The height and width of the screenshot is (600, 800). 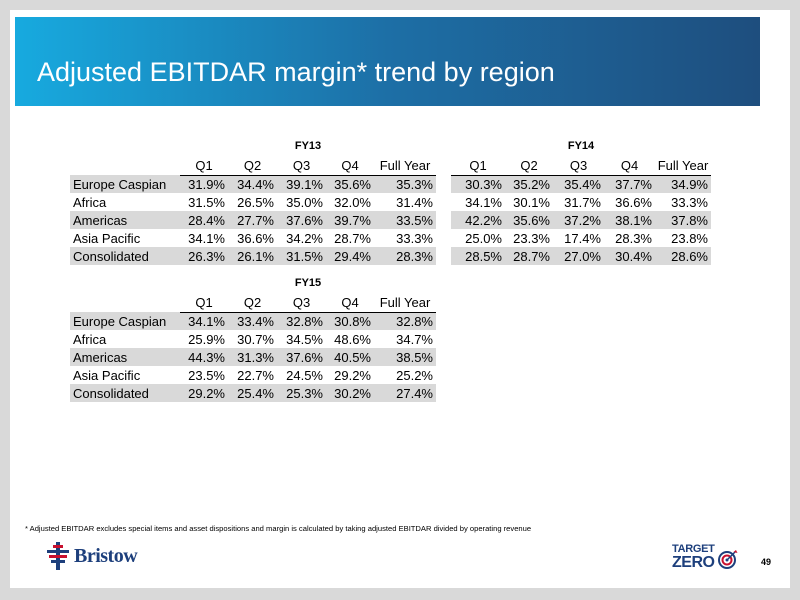 I want to click on cell: 31.3%, so click(x=252, y=357).